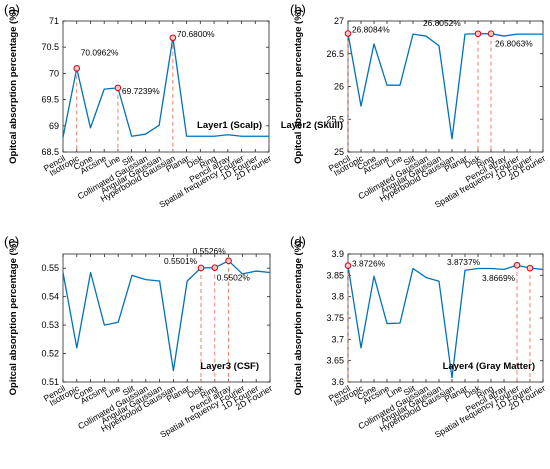  I want to click on y-tick-label: 3.65, so click(335, 361).